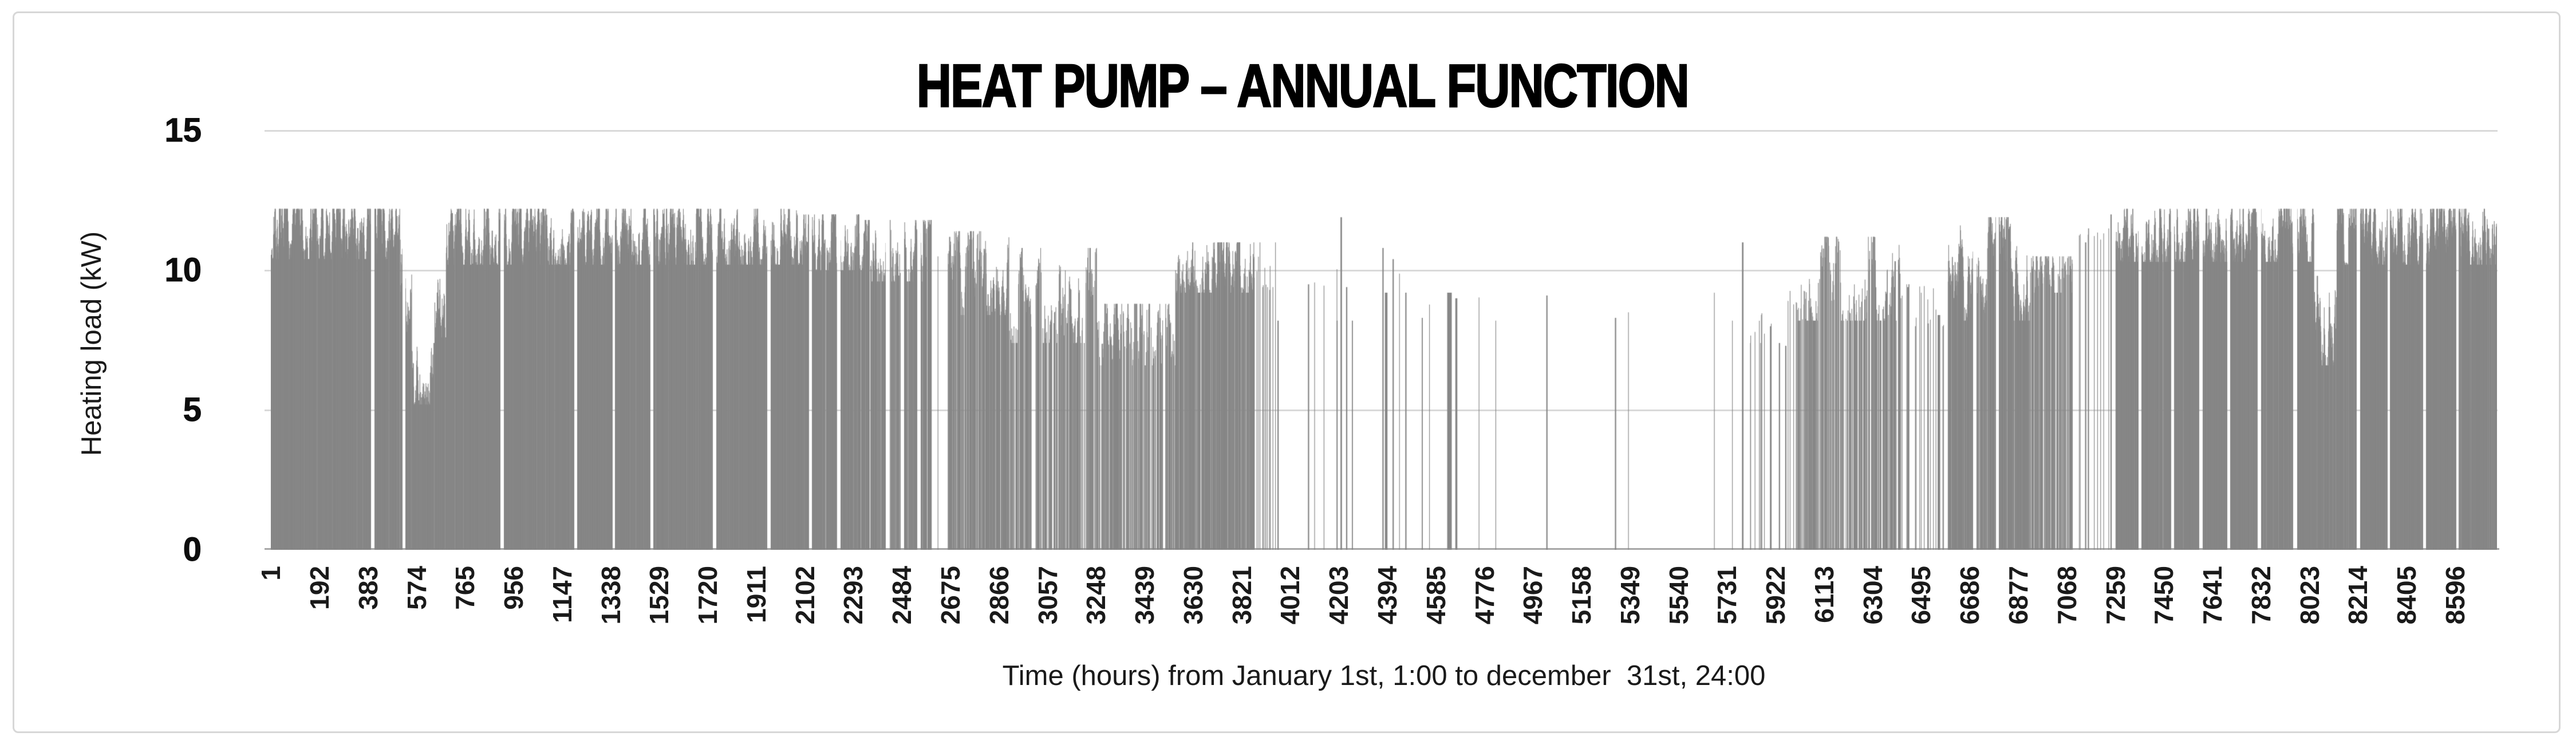 The image size is (2576, 756). Describe the element at coordinates (1290, 595) in the screenshot. I see `x-tick-label-4012: 4012` at that location.